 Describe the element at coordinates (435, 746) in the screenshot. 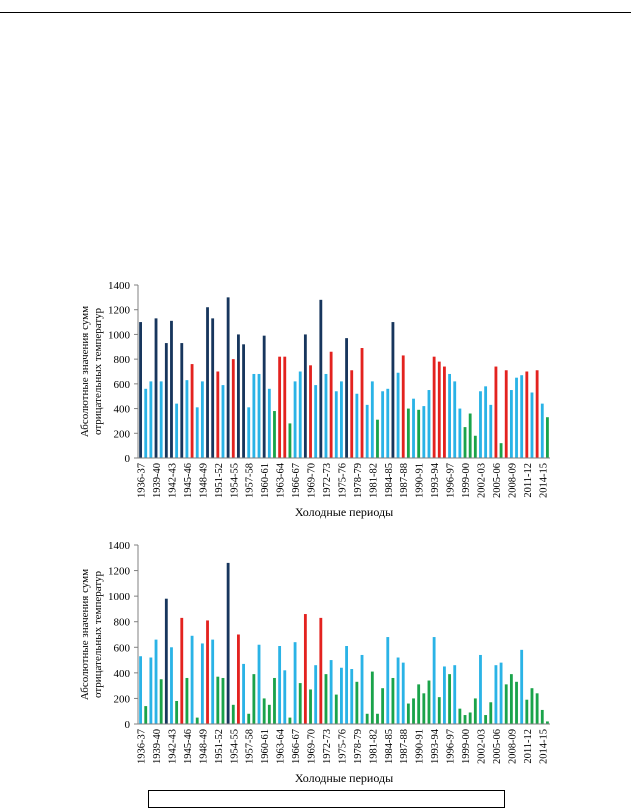

I see `x-tick-label: 1993-94` at that location.